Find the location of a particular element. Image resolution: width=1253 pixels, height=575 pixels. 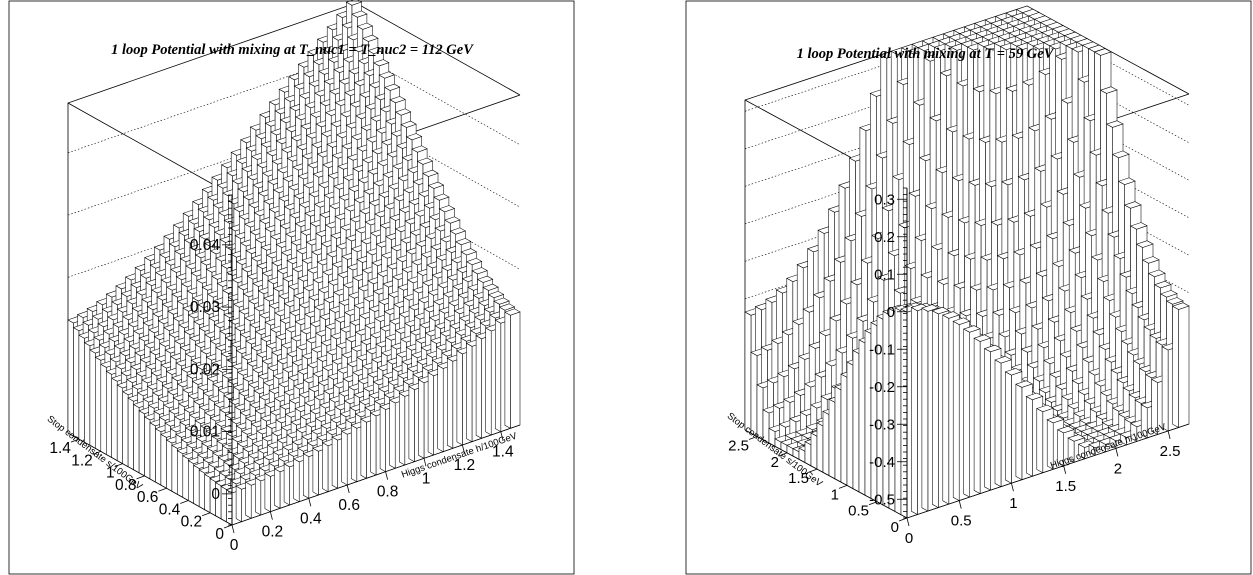

z-tick-label: 0.3 is located at coordinates (884, 199).